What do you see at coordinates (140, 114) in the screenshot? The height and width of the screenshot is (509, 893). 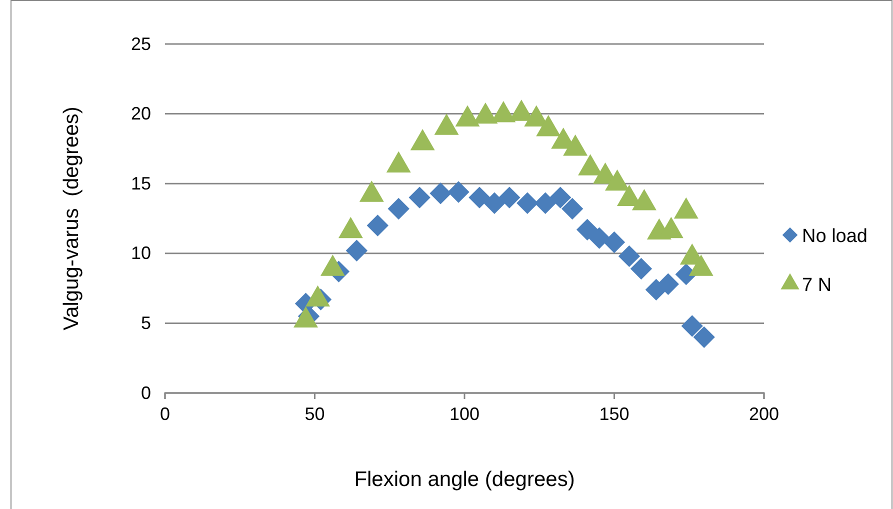 I see `y-tick-label: 20` at bounding box center [140, 114].